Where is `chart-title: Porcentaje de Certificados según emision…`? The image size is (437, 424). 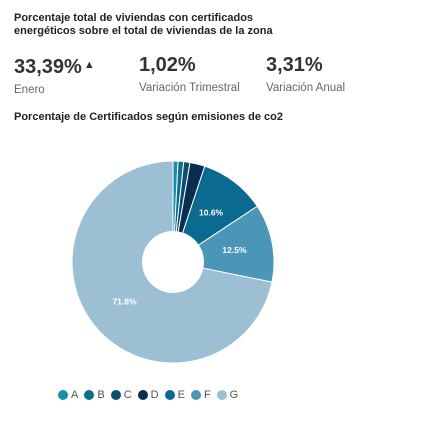
chart-title: Porcentaje de Certificados según emision… is located at coordinates (148, 117).